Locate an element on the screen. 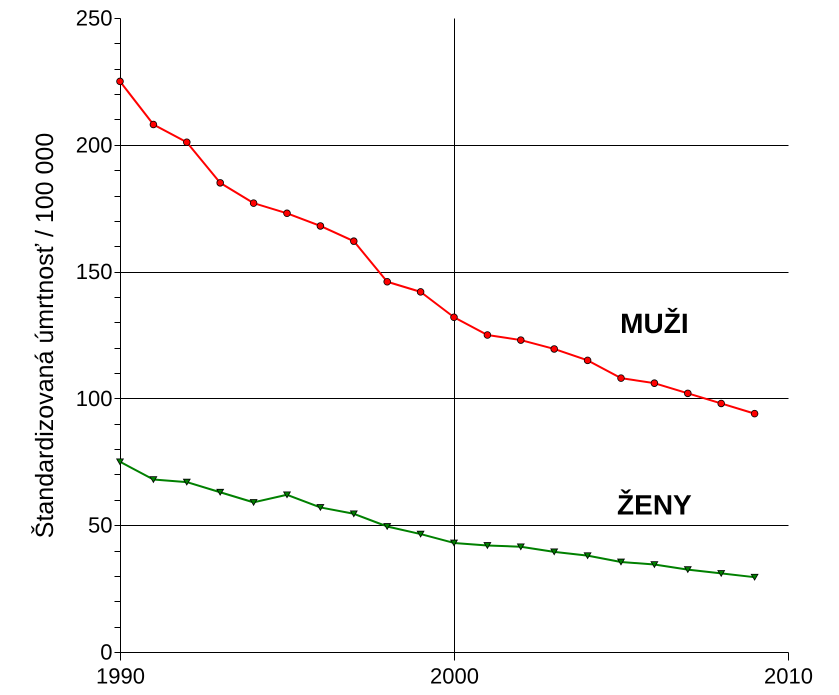 This screenshot has height=695, width=839. y-tick-label: 250 is located at coordinates (94, 18).